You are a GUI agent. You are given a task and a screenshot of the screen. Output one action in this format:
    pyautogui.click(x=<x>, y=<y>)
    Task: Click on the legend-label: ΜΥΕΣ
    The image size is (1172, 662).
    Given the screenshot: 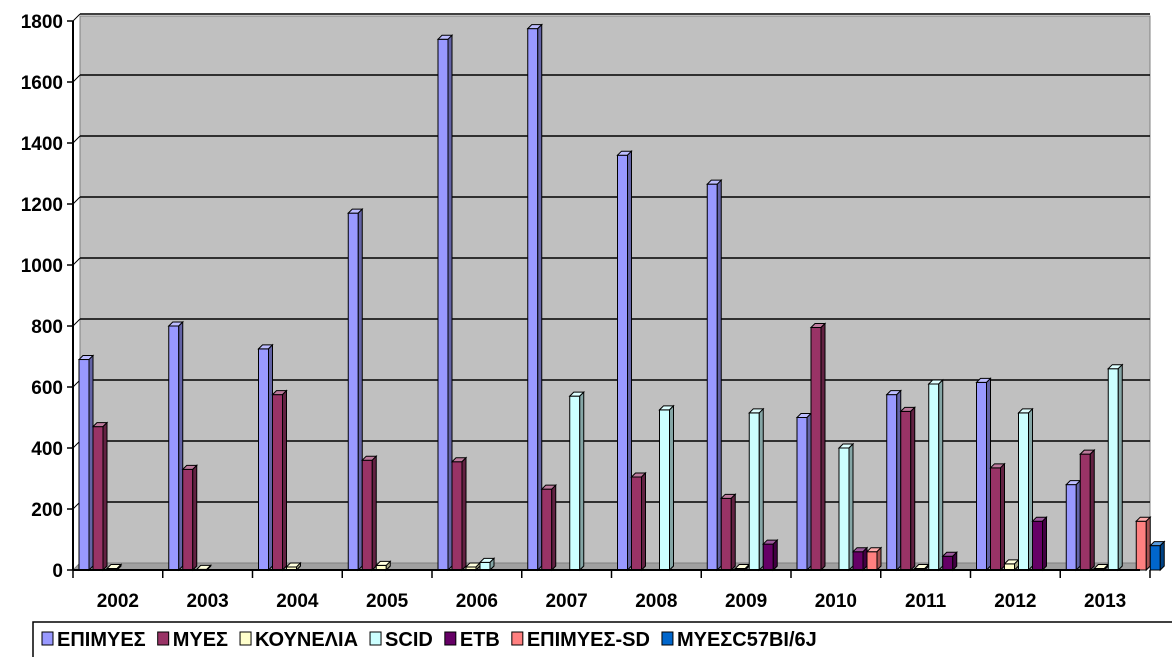 What is the action you would take?
    pyautogui.click(x=200, y=640)
    